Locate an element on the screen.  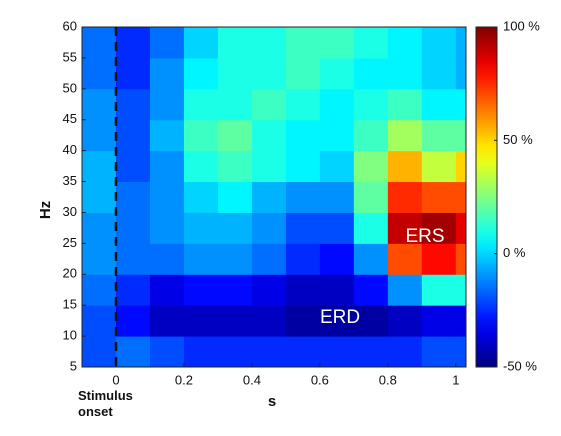
y-tick-label: 25 is located at coordinates (70, 242).